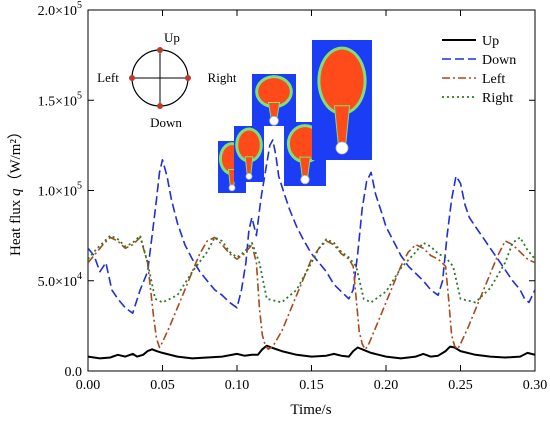  I want to click on x-axis-title: Time/s, so click(310, 410).